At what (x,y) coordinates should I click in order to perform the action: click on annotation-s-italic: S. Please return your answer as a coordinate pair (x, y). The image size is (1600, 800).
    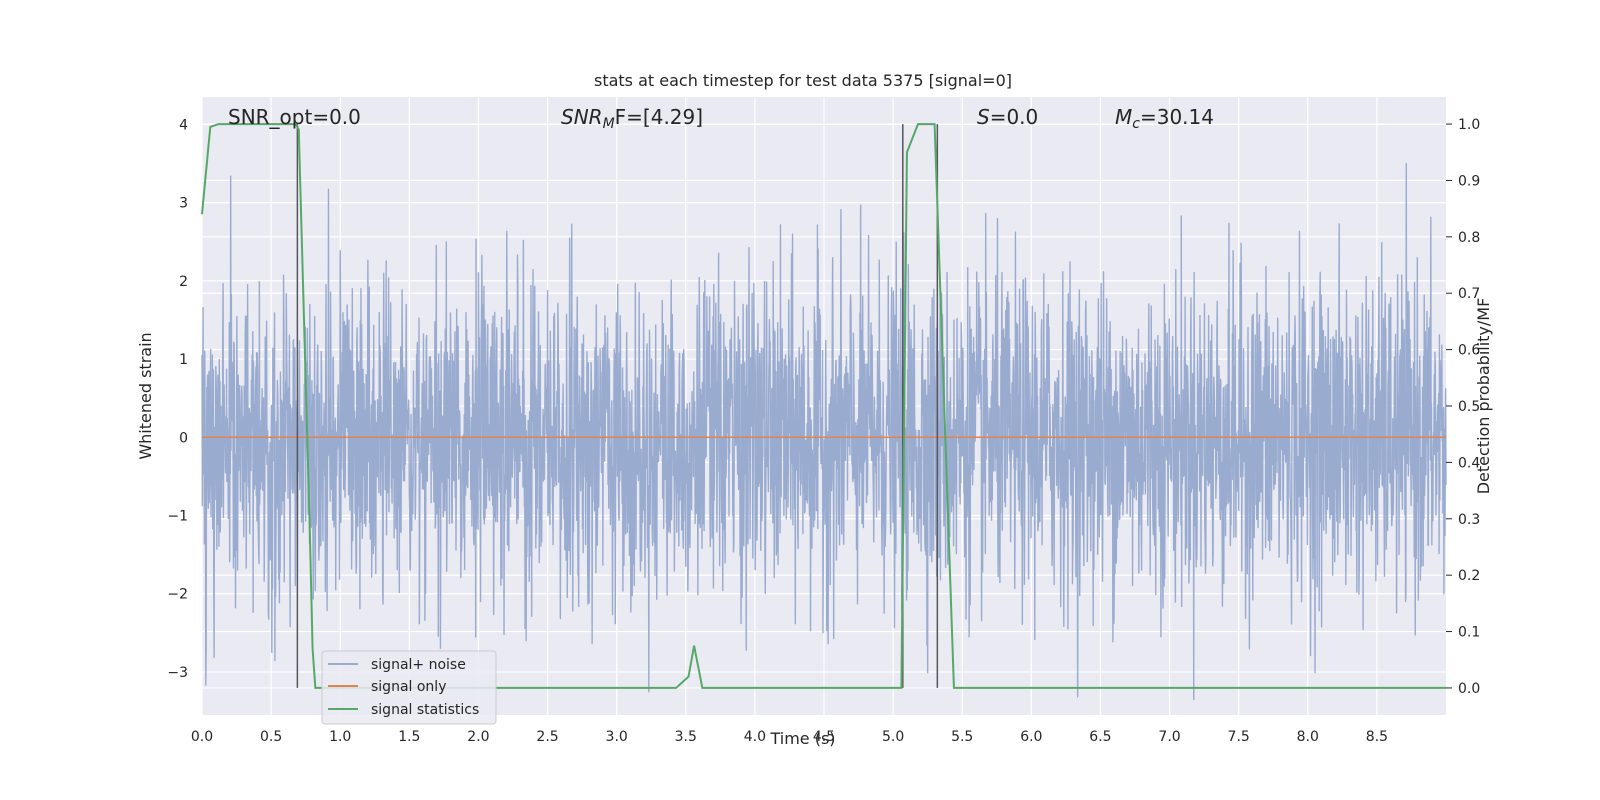
    Looking at the image, I should click on (983, 117).